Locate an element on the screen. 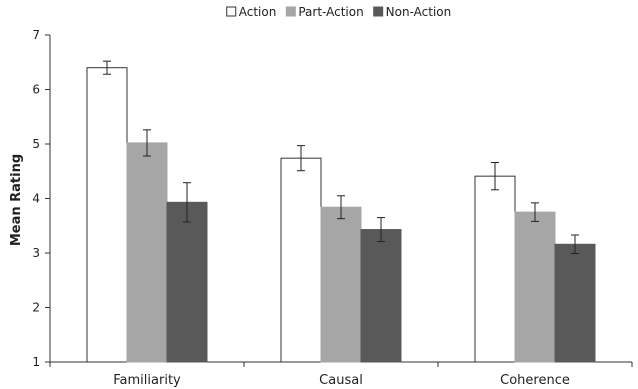 This screenshot has width=638, height=389. y-tick-label: 7 is located at coordinates (36, 35).